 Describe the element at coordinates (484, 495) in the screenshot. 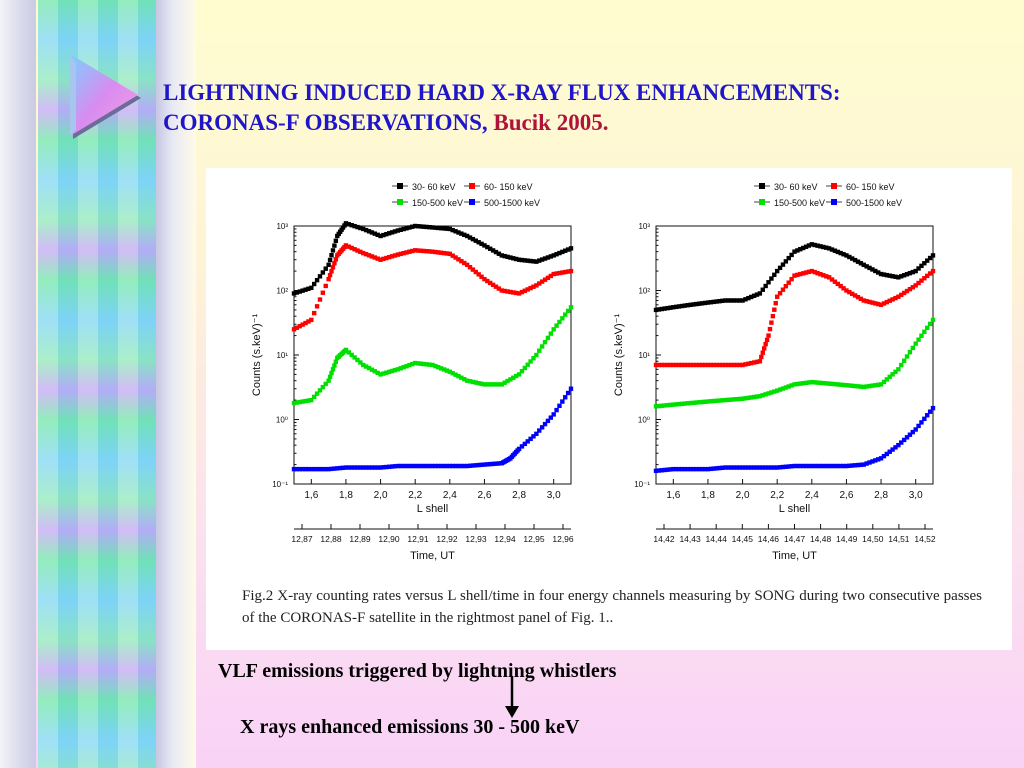

I see `x-tick-label: 2,6` at that location.